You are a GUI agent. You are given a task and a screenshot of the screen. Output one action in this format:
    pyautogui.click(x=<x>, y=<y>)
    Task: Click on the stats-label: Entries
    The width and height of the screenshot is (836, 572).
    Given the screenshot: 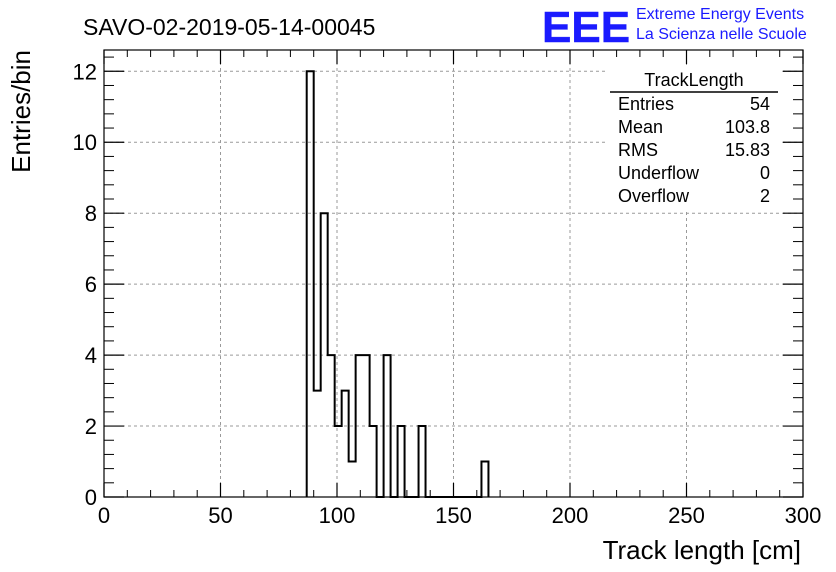 What is the action you would take?
    pyautogui.click(x=646, y=104)
    